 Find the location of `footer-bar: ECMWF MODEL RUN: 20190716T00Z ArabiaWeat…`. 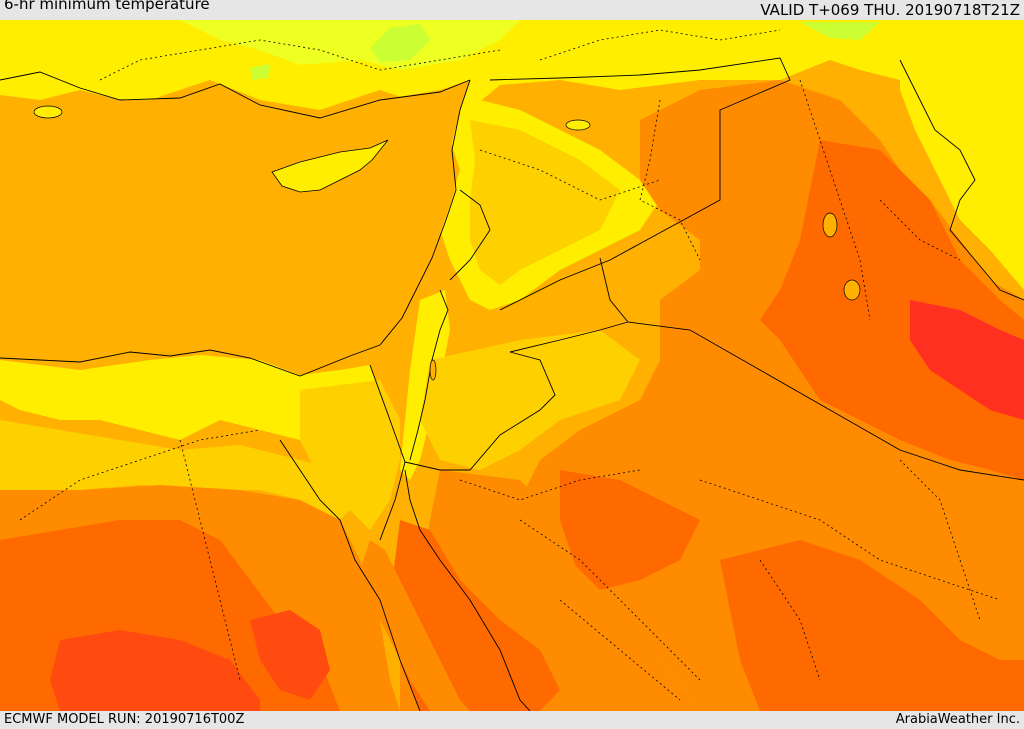

footer-bar: ECMWF MODEL RUN: 20190716T00Z ArabiaWeat… is located at coordinates (512, 720).